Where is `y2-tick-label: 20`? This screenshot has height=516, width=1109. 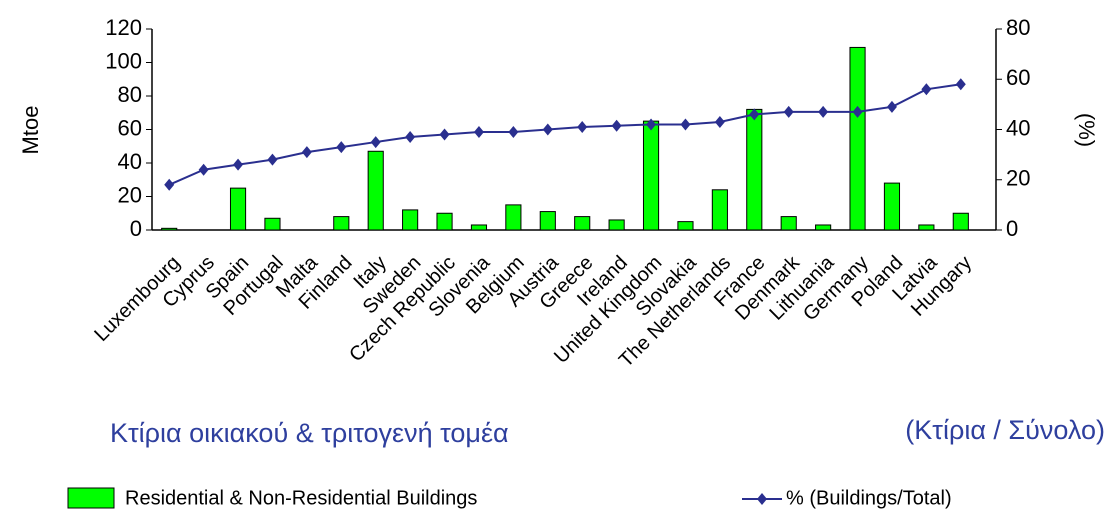 y2-tick-label: 20 is located at coordinates (1018, 178).